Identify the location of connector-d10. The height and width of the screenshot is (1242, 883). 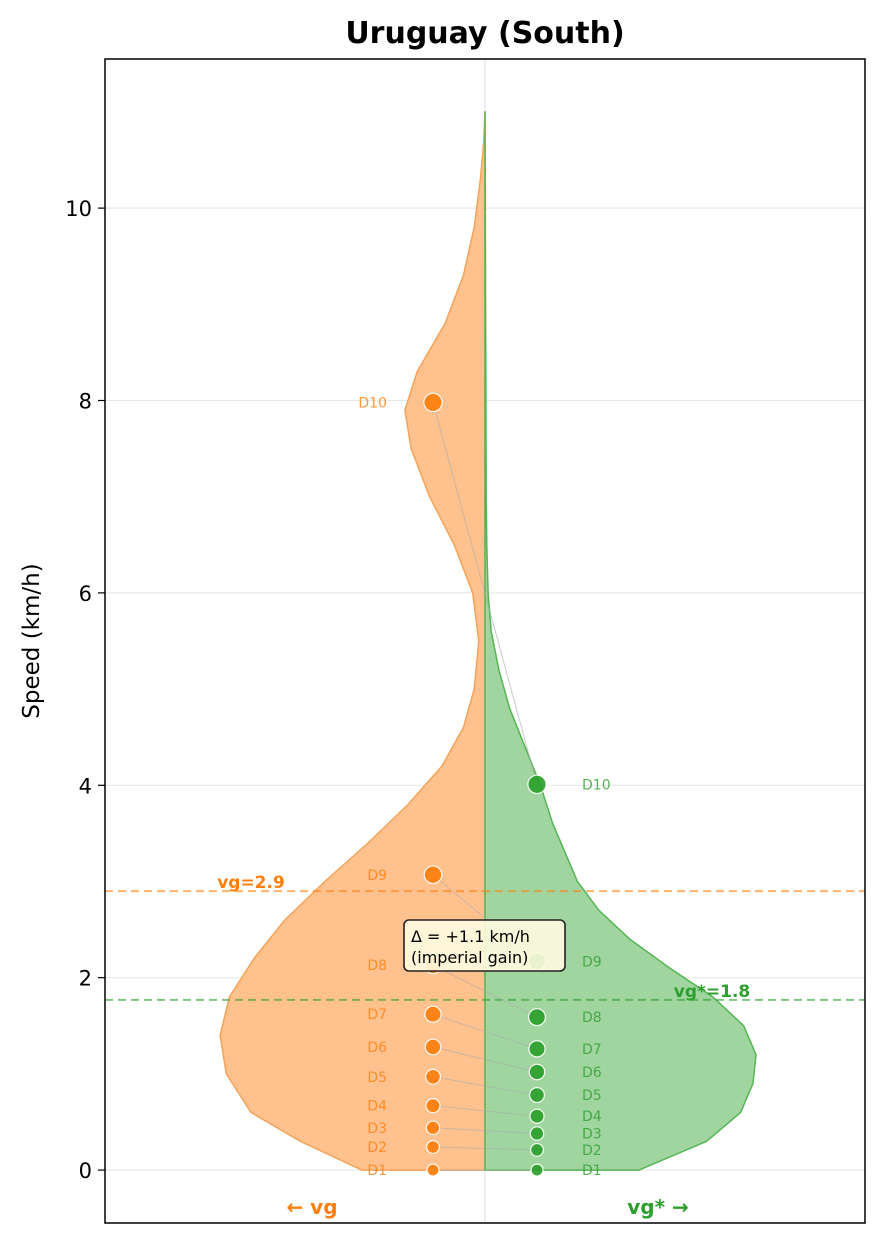
(485, 593).